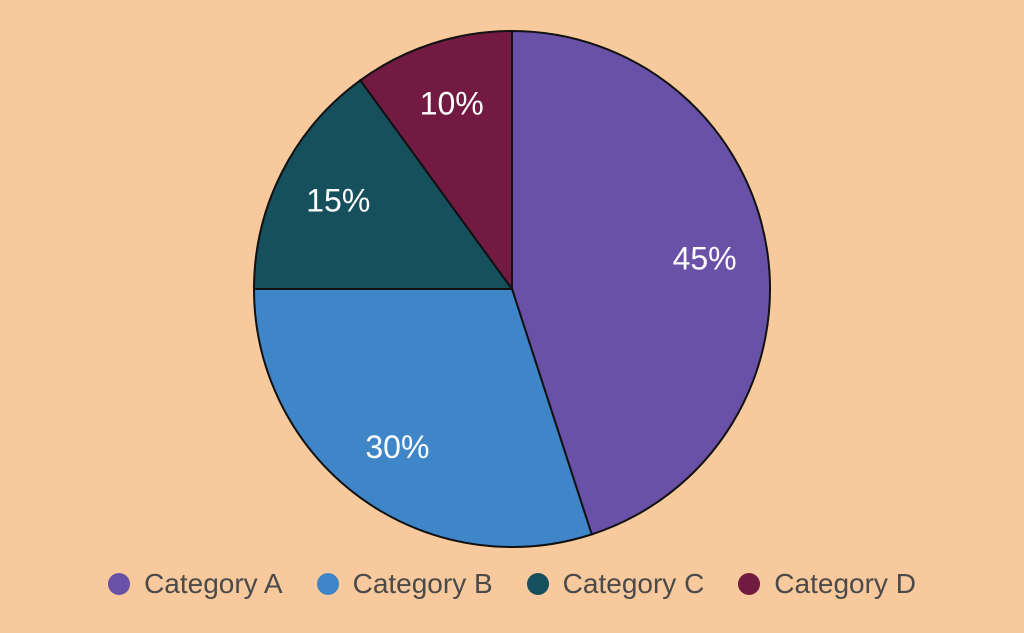 This screenshot has width=1024, height=633. I want to click on pie-slice-label-category-b: 30%, so click(397, 447).